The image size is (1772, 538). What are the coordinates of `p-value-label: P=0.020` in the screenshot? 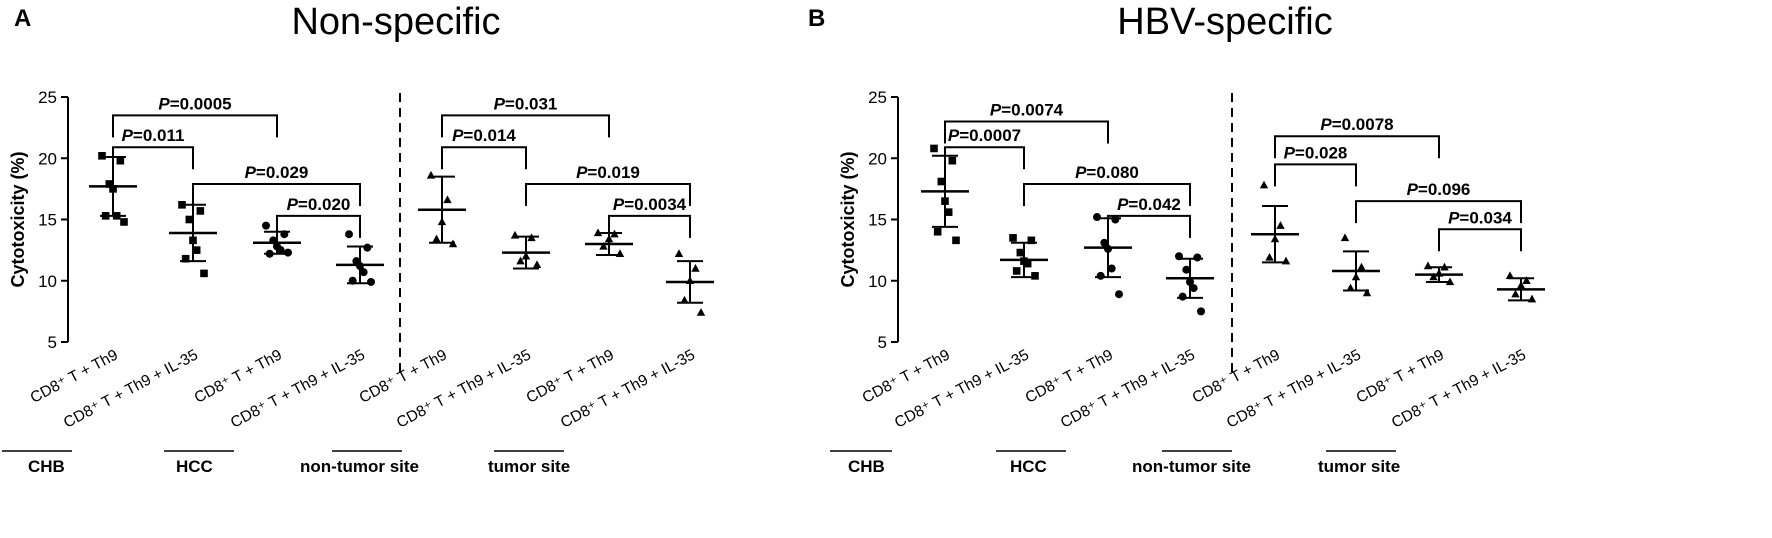 It's located at (319, 204).